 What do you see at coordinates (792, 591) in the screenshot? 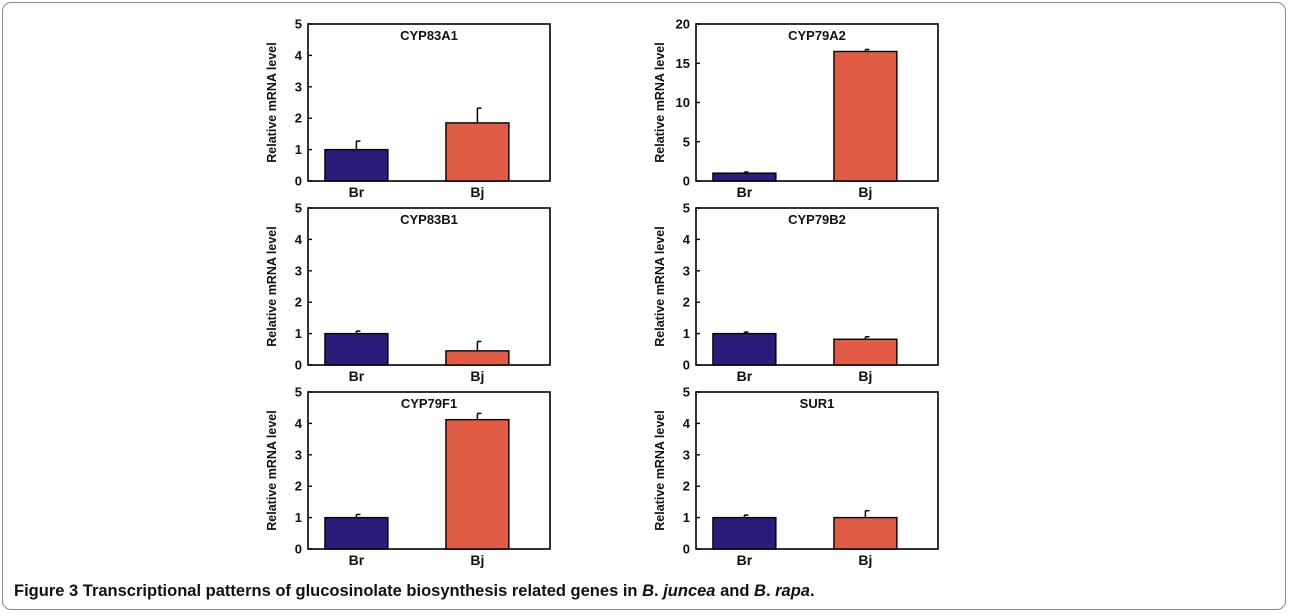
I see `caption-species-2-name: rapa` at bounding box center [792, 591].